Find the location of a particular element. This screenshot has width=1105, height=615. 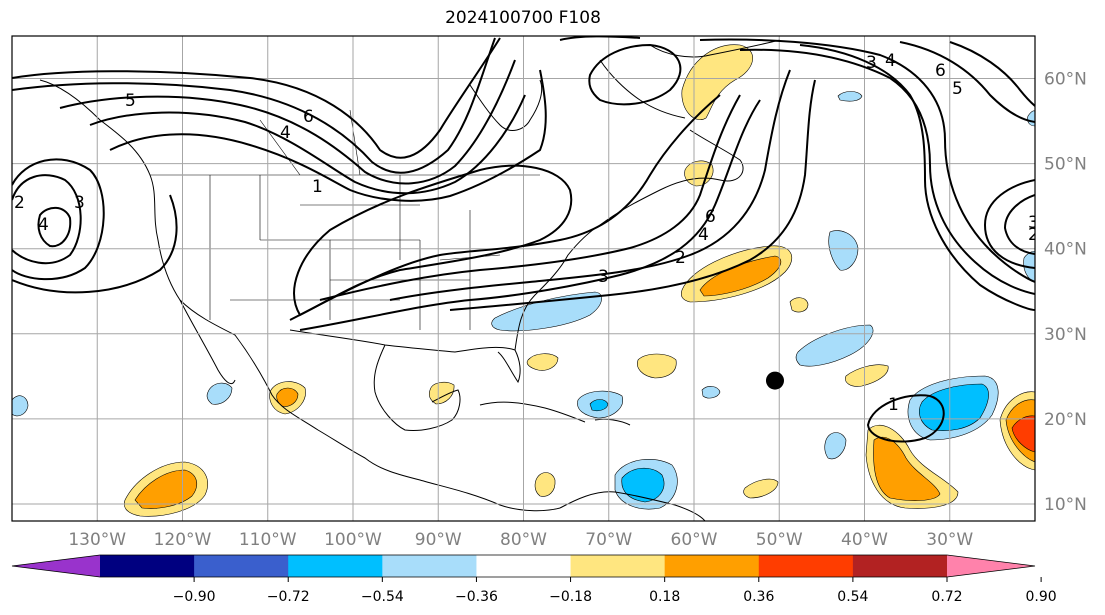

labrador-coast is located at coordinates (642, 89).